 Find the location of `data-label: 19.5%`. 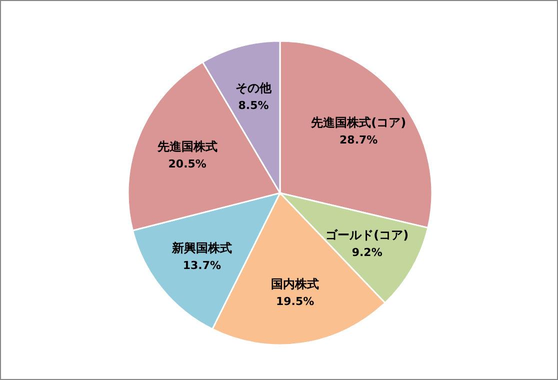

data-label: 19.5% is located at coordinates (295, 301).